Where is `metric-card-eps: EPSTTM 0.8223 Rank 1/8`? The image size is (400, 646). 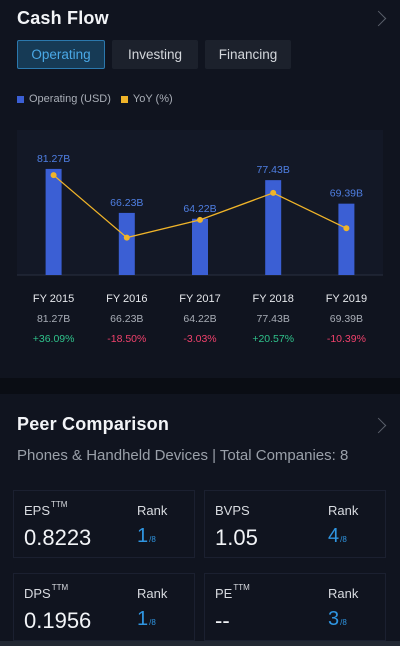 metric-card-eps: EPSTTM 0.8223 Rank 1/8 is located at coordinates (104, 524).